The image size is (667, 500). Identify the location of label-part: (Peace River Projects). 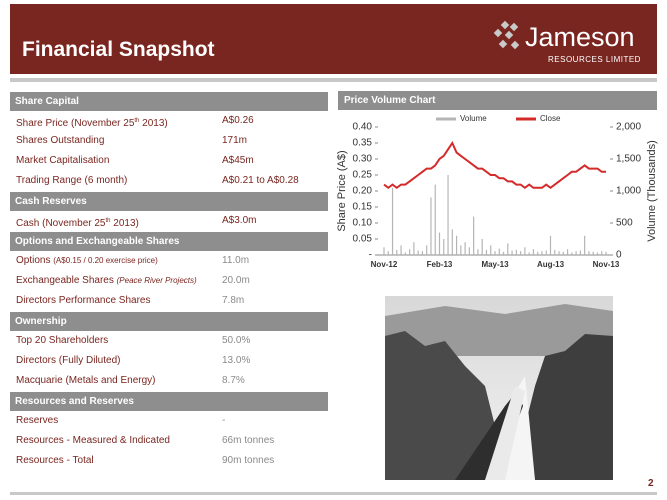
(156, 280).